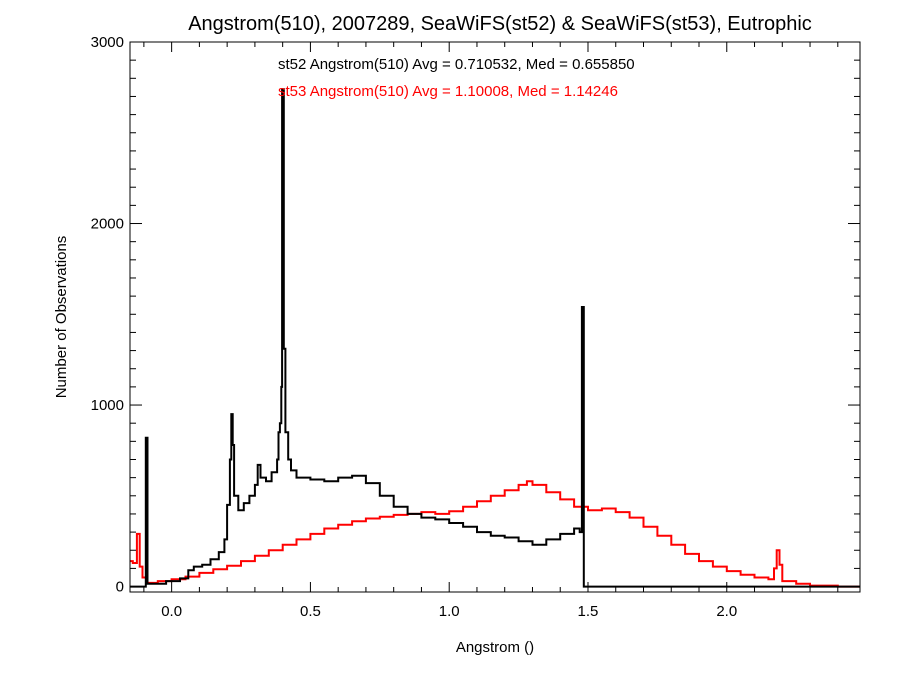  What do you see at coordinates (495, 647) in the screenshot?
I see `x-axis-label: Angstrom ()` at bounding box center [495, 647].